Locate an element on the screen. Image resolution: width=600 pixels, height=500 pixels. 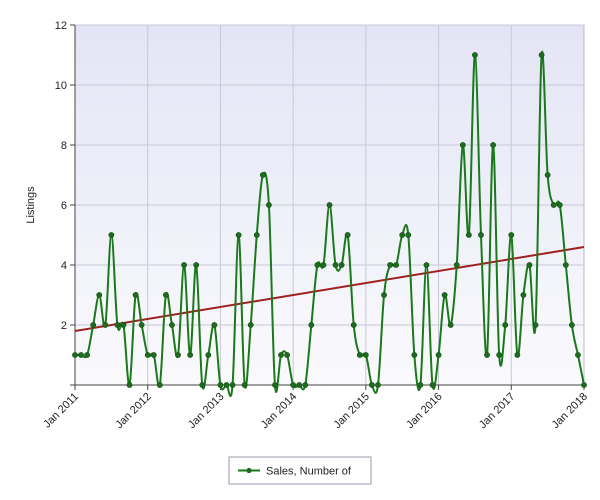
x-tick-label: Jan 2018 is located at coordinates (570, 411).